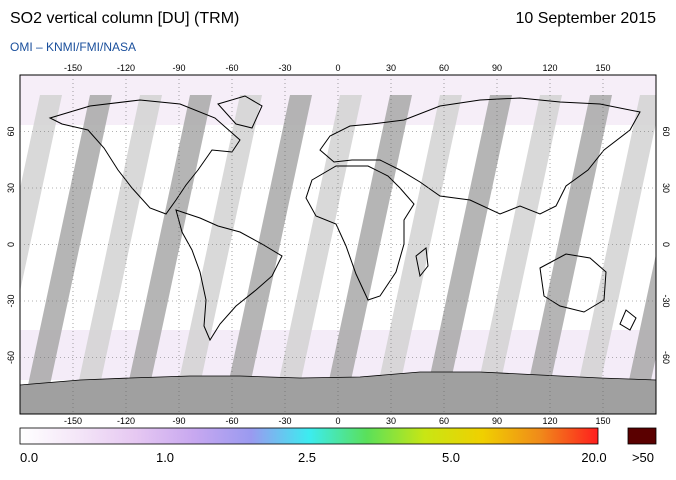  Describe the element at coordinates (666, 357) in the screenshot. I see `lat-tick-right: -60` at that location.